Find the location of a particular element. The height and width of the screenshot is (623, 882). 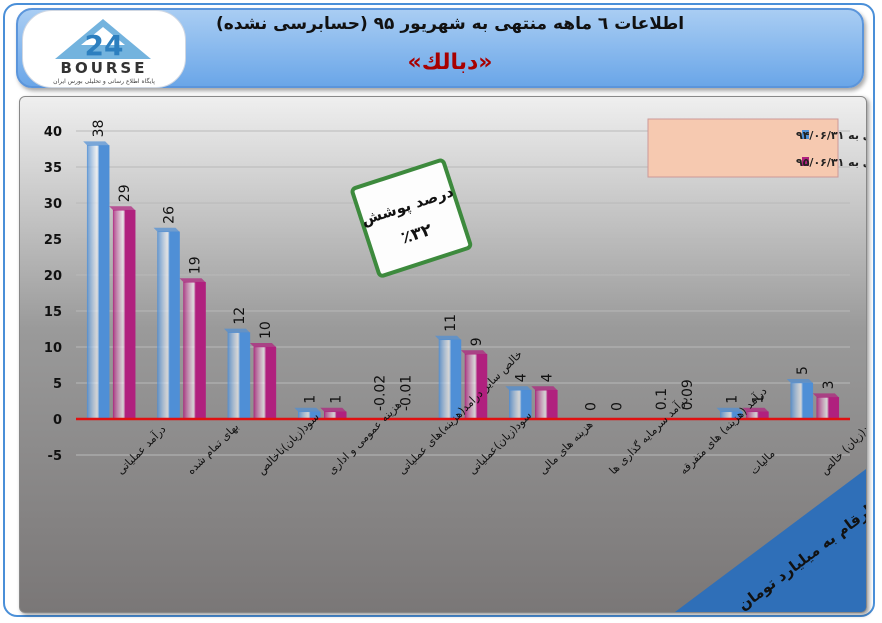

data-label: 12 is located at coordinates (240, 316).